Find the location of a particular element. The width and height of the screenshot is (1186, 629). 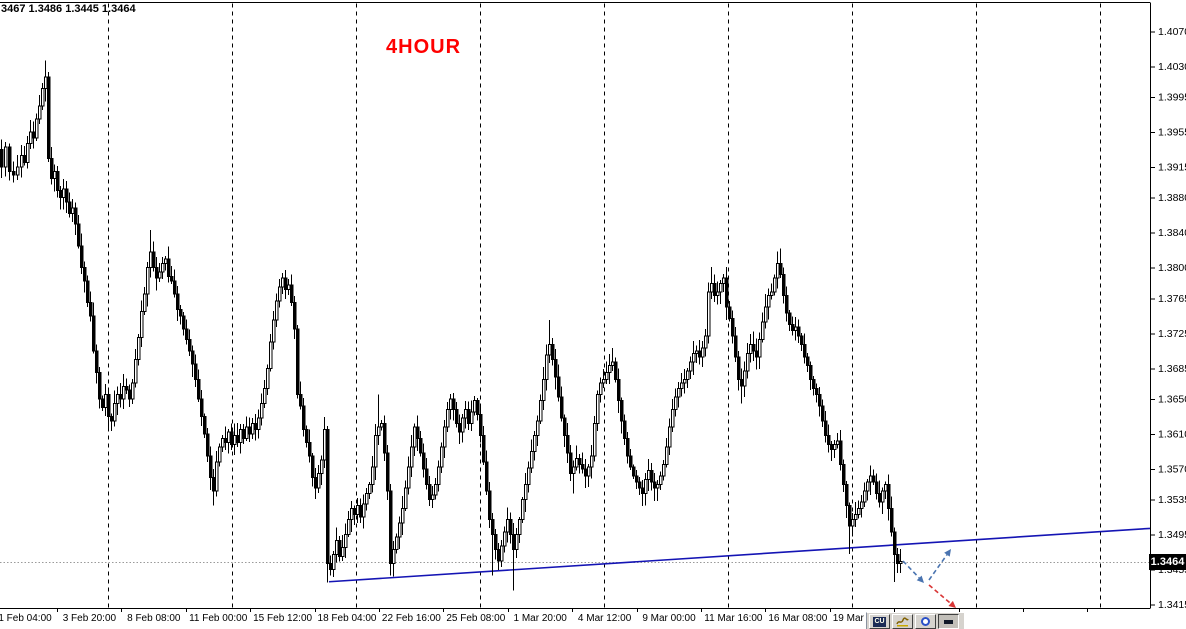

time-scale-label: 25 Feb 08:00 is located at coordinates (475, 618).